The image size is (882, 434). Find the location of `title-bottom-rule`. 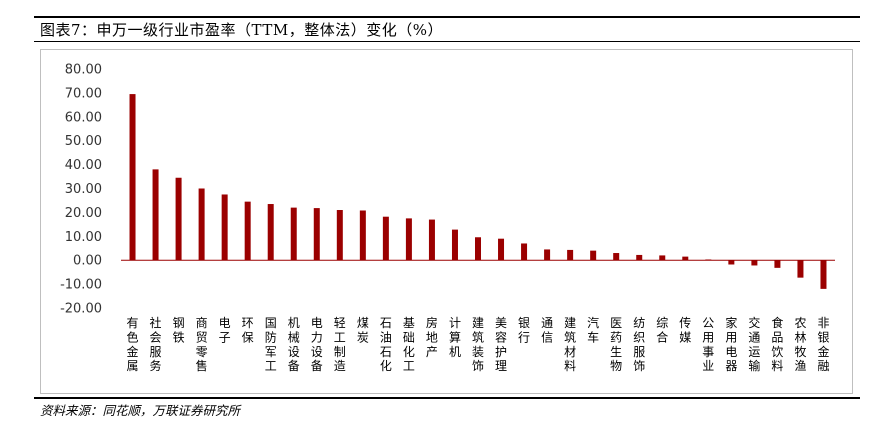

title-bottom-rule is located at coordinates (447, 41).